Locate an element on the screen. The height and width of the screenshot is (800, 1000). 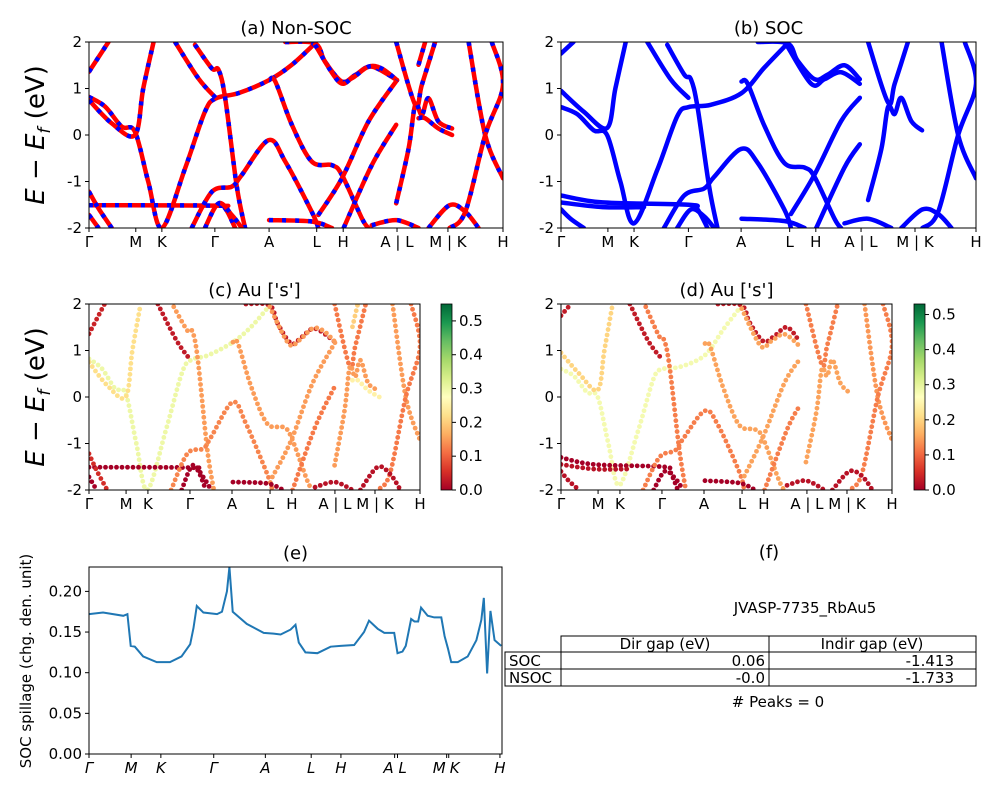
x-tick-label: Γ is located at coordinates (89, 504).